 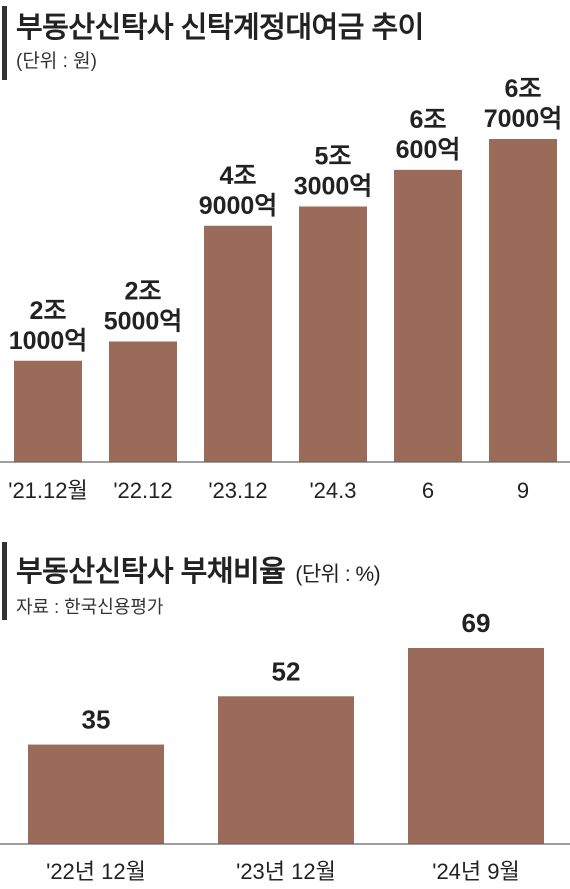 What do you see at coordinates (428, 150) in the screenshot?
I see `data-label: 600억` at bounding box center [428, 150].